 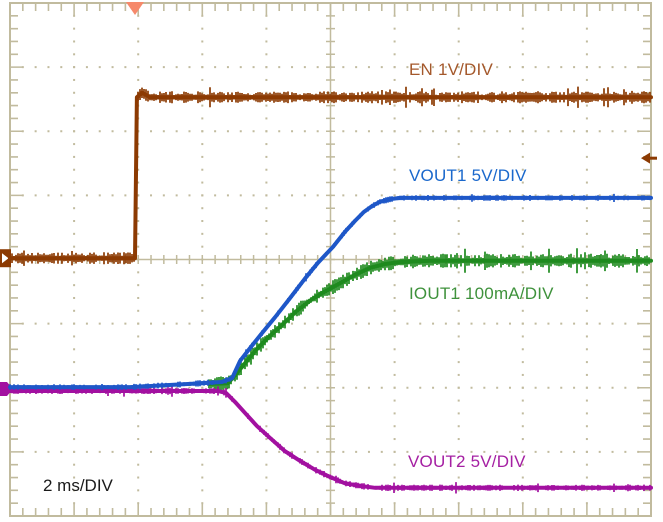 I want to click on vout1-trace-label: VOUT1 5V/DIV, so click(x=468, y=175).